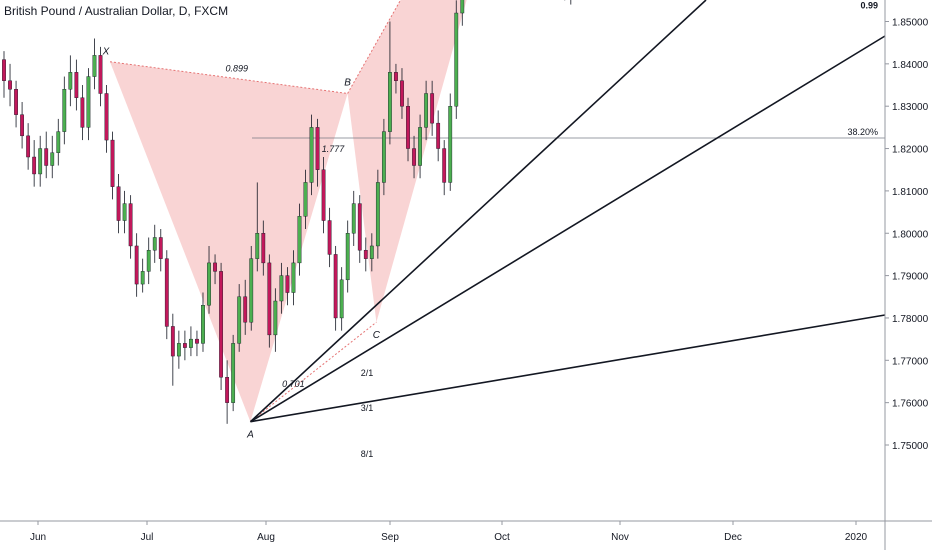  What do you see at coordinates (910, 234) in the screenshot?
I see `price-tick-label: 1.80000` at bounding box center [910, 234].